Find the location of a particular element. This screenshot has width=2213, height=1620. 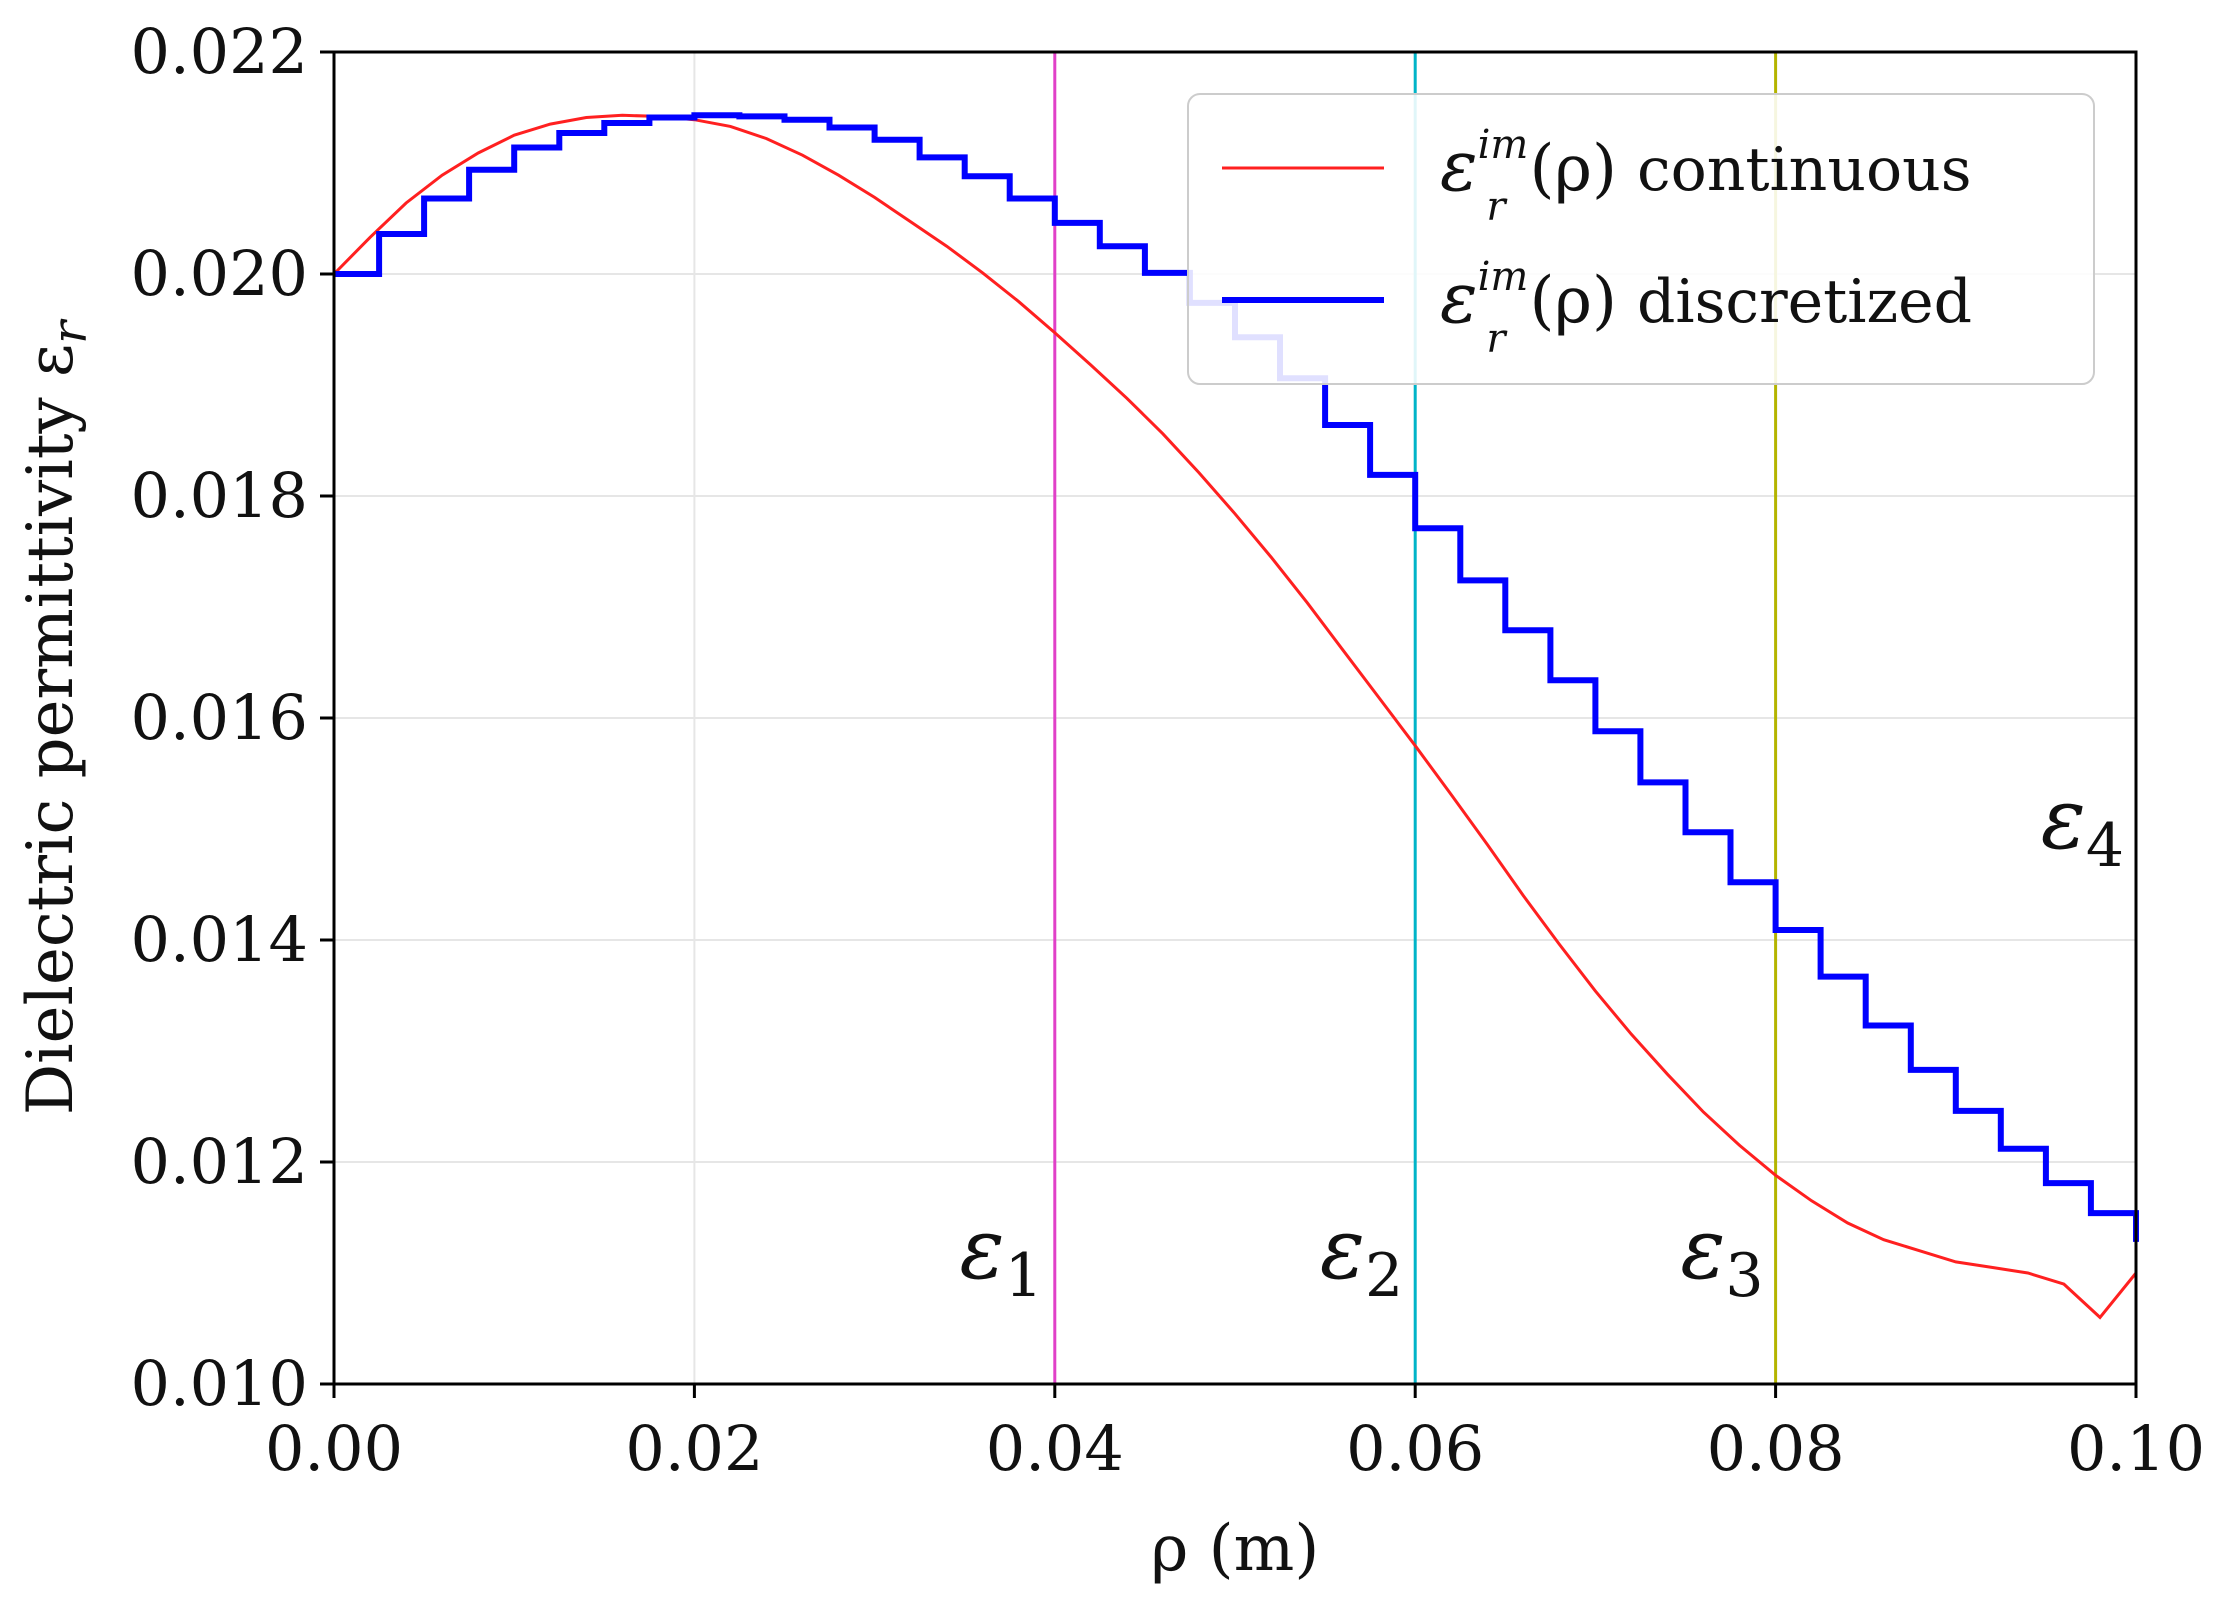

x-axis-ticks: 0.00 0.02 0.04 0.06 0.08 0.10 is located at coordinates (1235, 1434).